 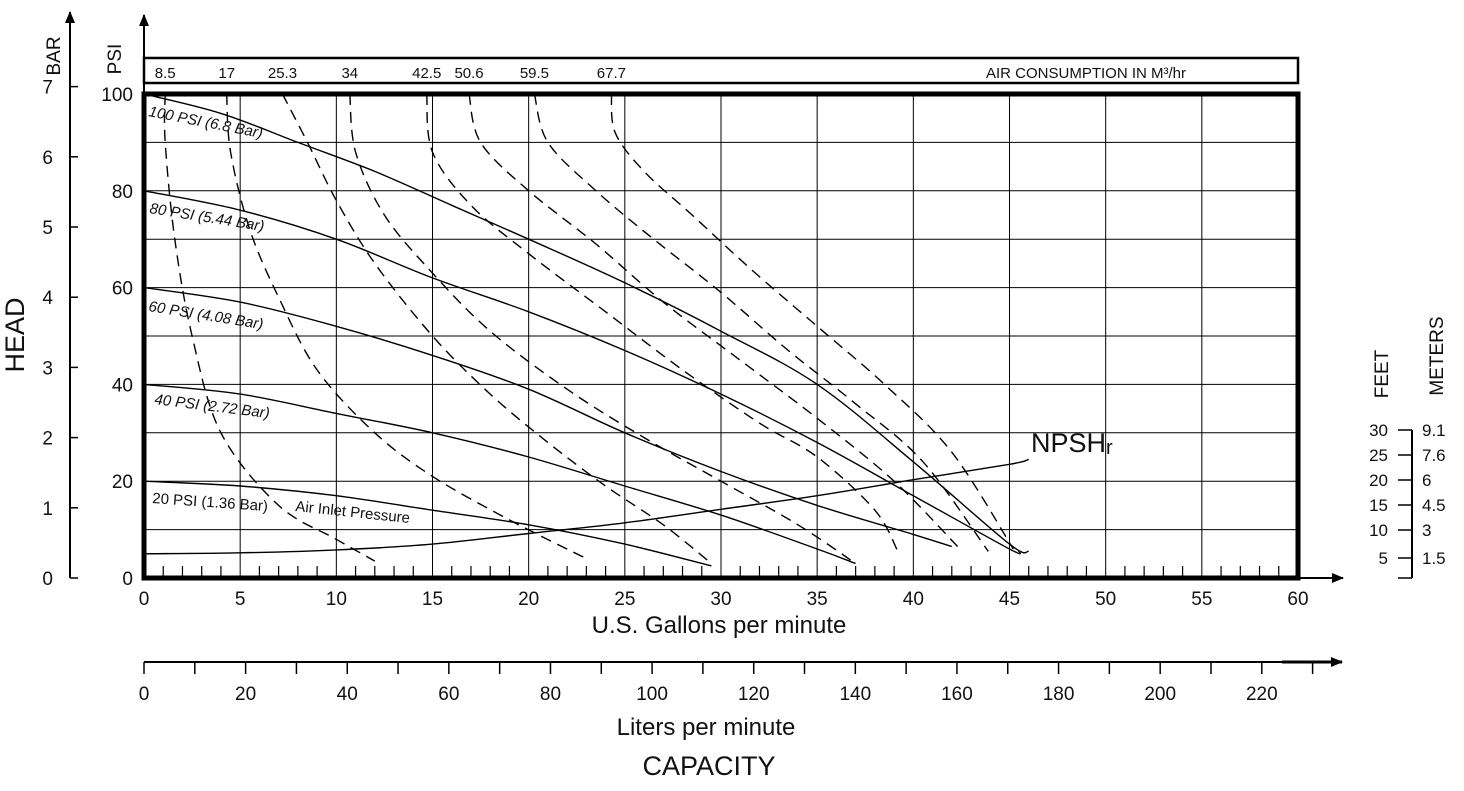 I want to click on air-consumption-label: AIR CONSUMPTION IN M³/hr, so click(x=1086, y=73).